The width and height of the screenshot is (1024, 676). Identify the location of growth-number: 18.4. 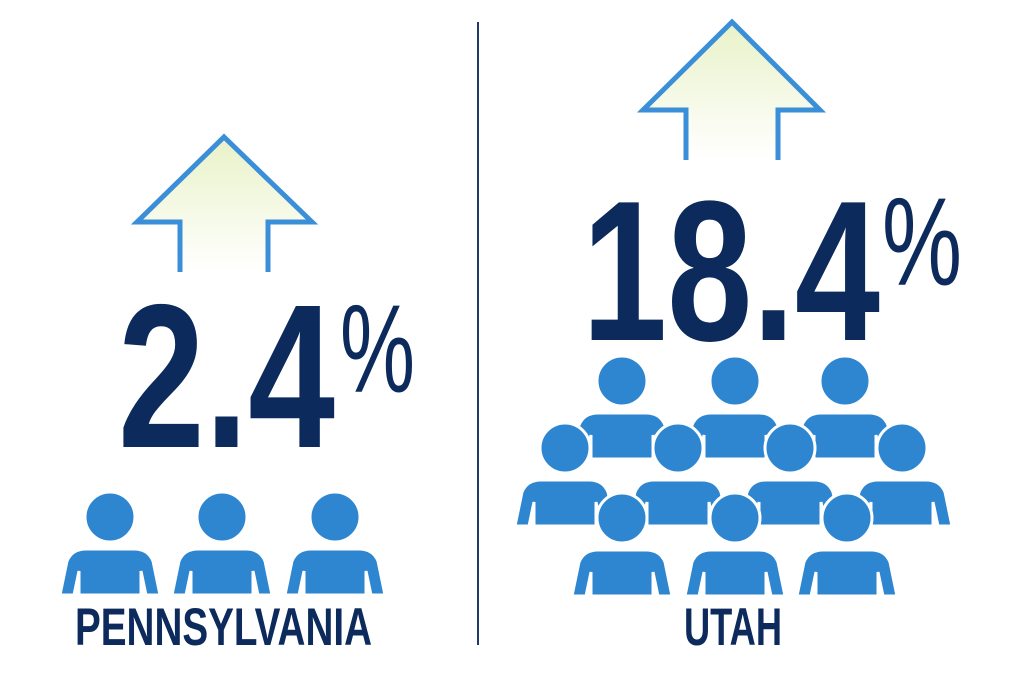
(731, 271).